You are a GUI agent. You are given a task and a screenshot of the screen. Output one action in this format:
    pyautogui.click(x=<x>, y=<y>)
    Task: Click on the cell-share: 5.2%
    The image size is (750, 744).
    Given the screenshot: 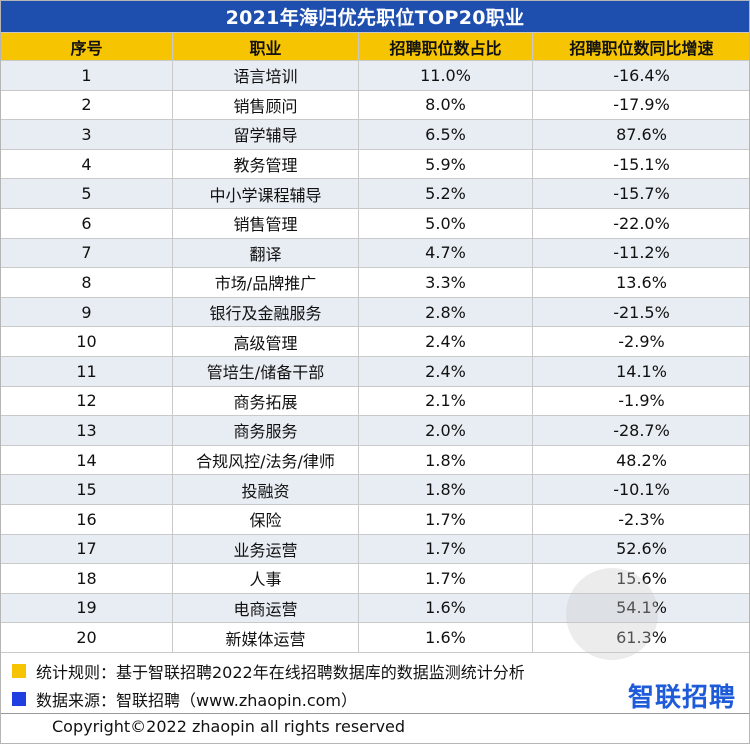 What is the action you would take?
    pyautogui.click(x=445, y=193)
    